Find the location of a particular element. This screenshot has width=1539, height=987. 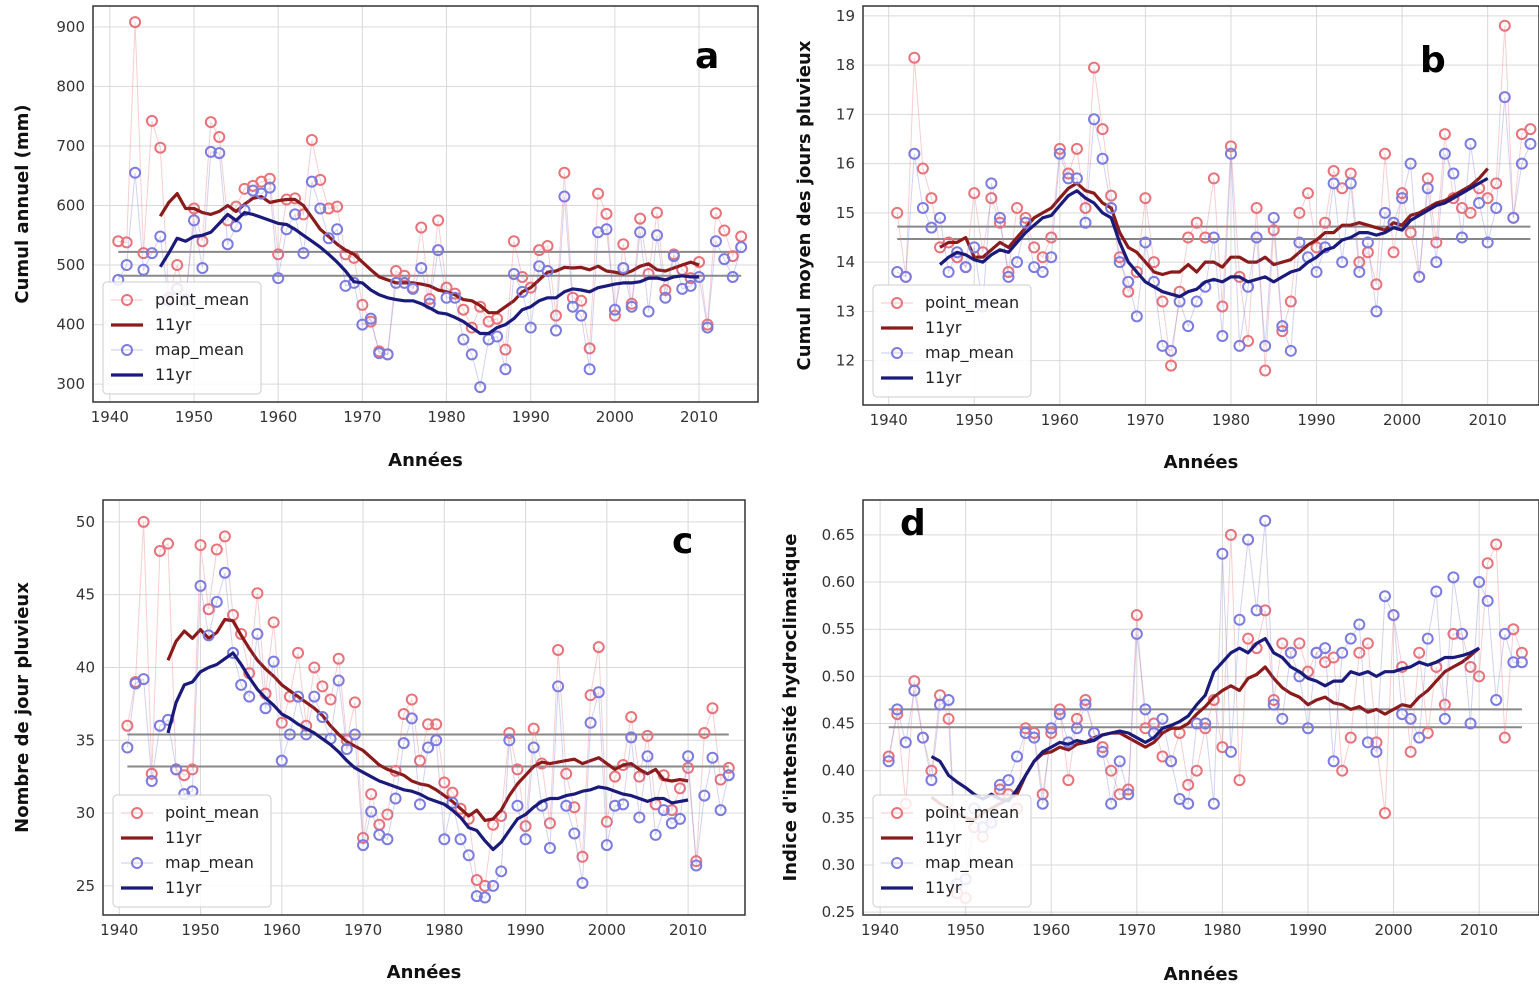

y-tick-label: 500 is located at coordinates (70, 265).